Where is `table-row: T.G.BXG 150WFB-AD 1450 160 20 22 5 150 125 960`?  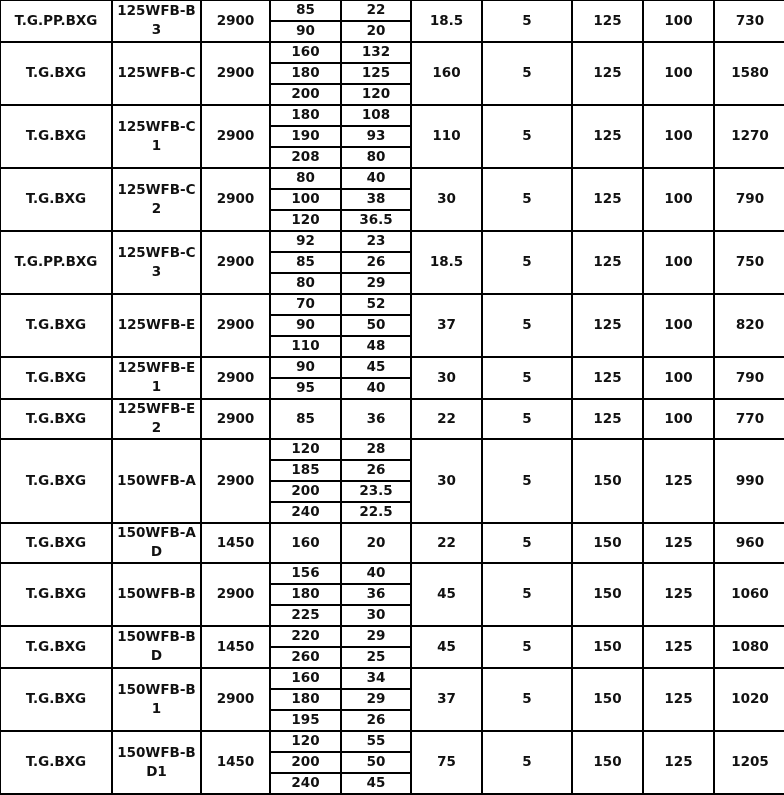
table-row: T.G.BXG 150WFB-AD 1450 160 20 22 5 150 125 960 is located at coordinates (392, 543).